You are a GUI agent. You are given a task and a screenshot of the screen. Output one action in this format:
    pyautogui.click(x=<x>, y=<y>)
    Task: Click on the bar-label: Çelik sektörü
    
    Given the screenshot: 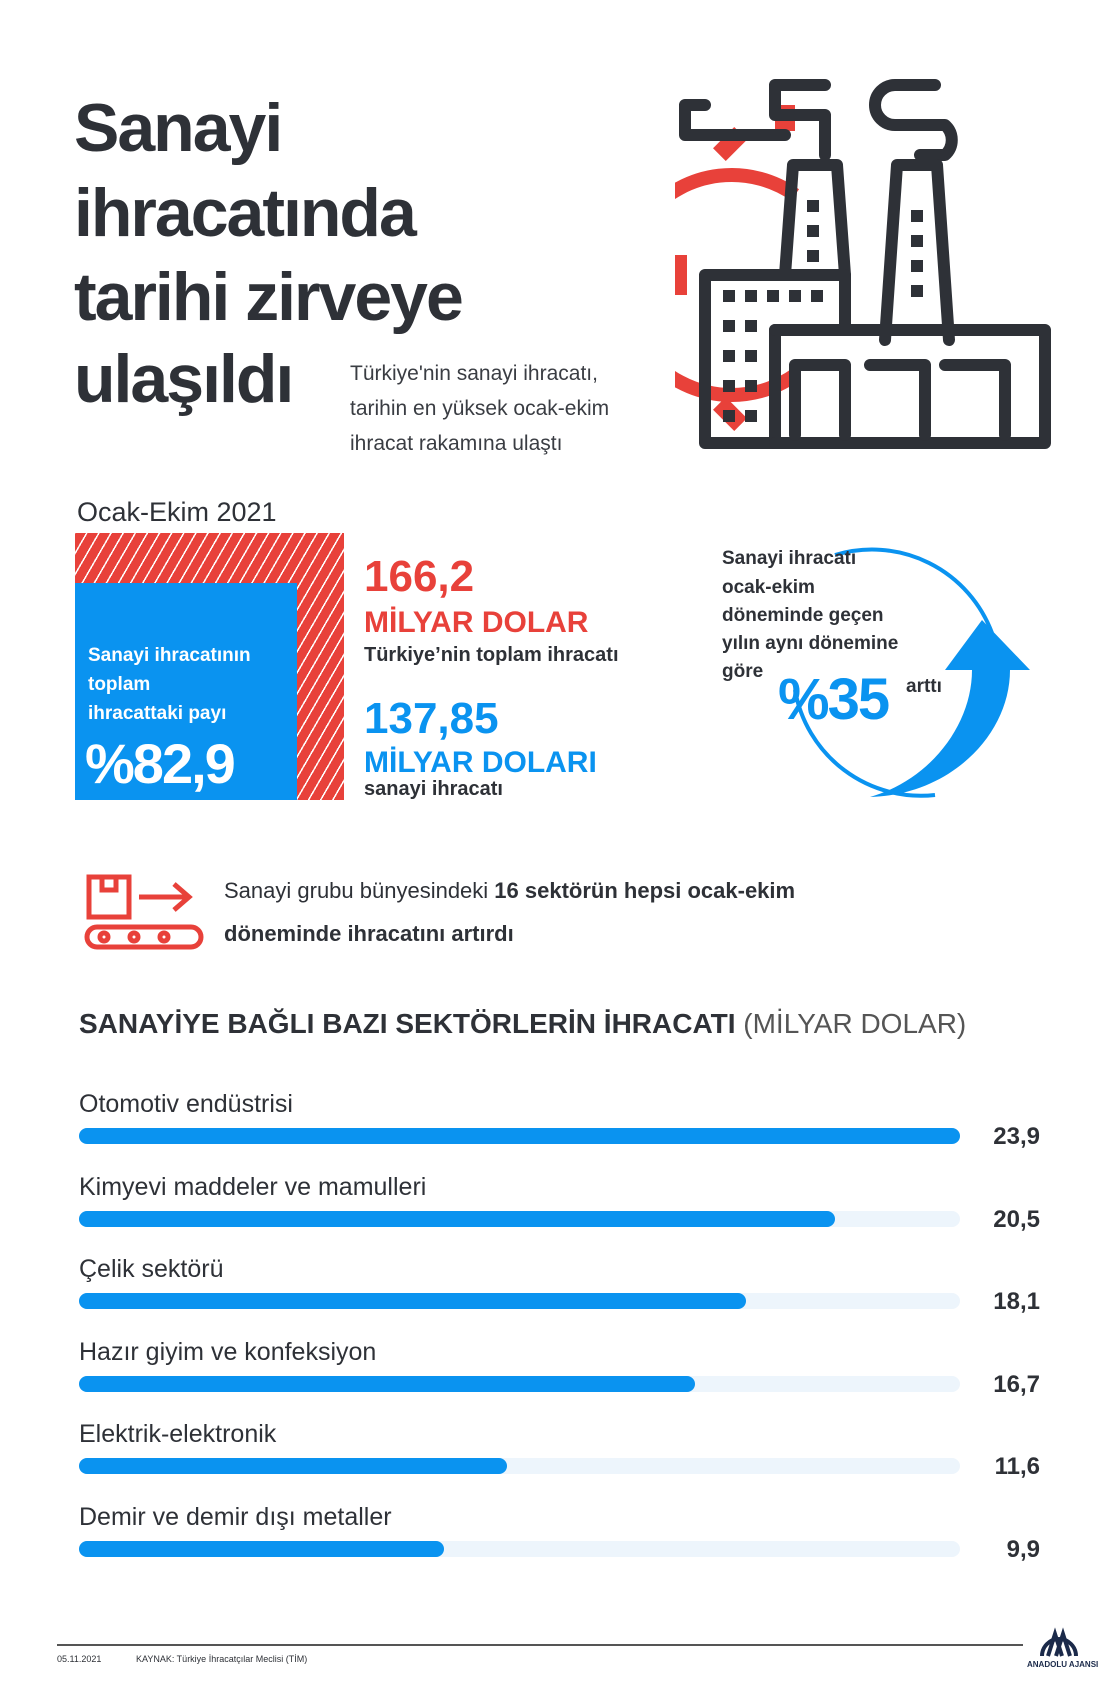 What is the action you would take?
    pyautogui.click(x=151, y=1269)
    